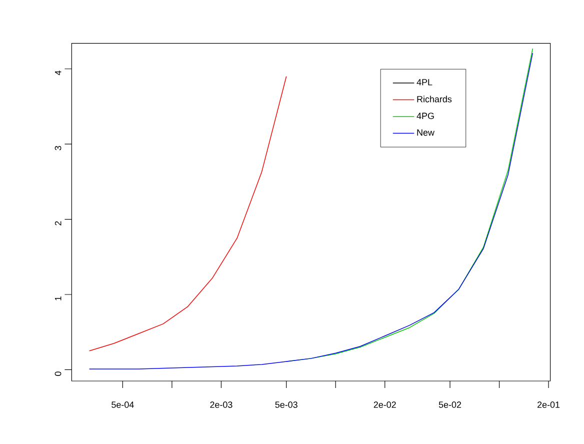 Image resolution: width=584 pixels, height=444 pixels. Describe the element at coordinates (450, 405) in the screenshot. I see `x-tick-label: 5e-02` at that location.